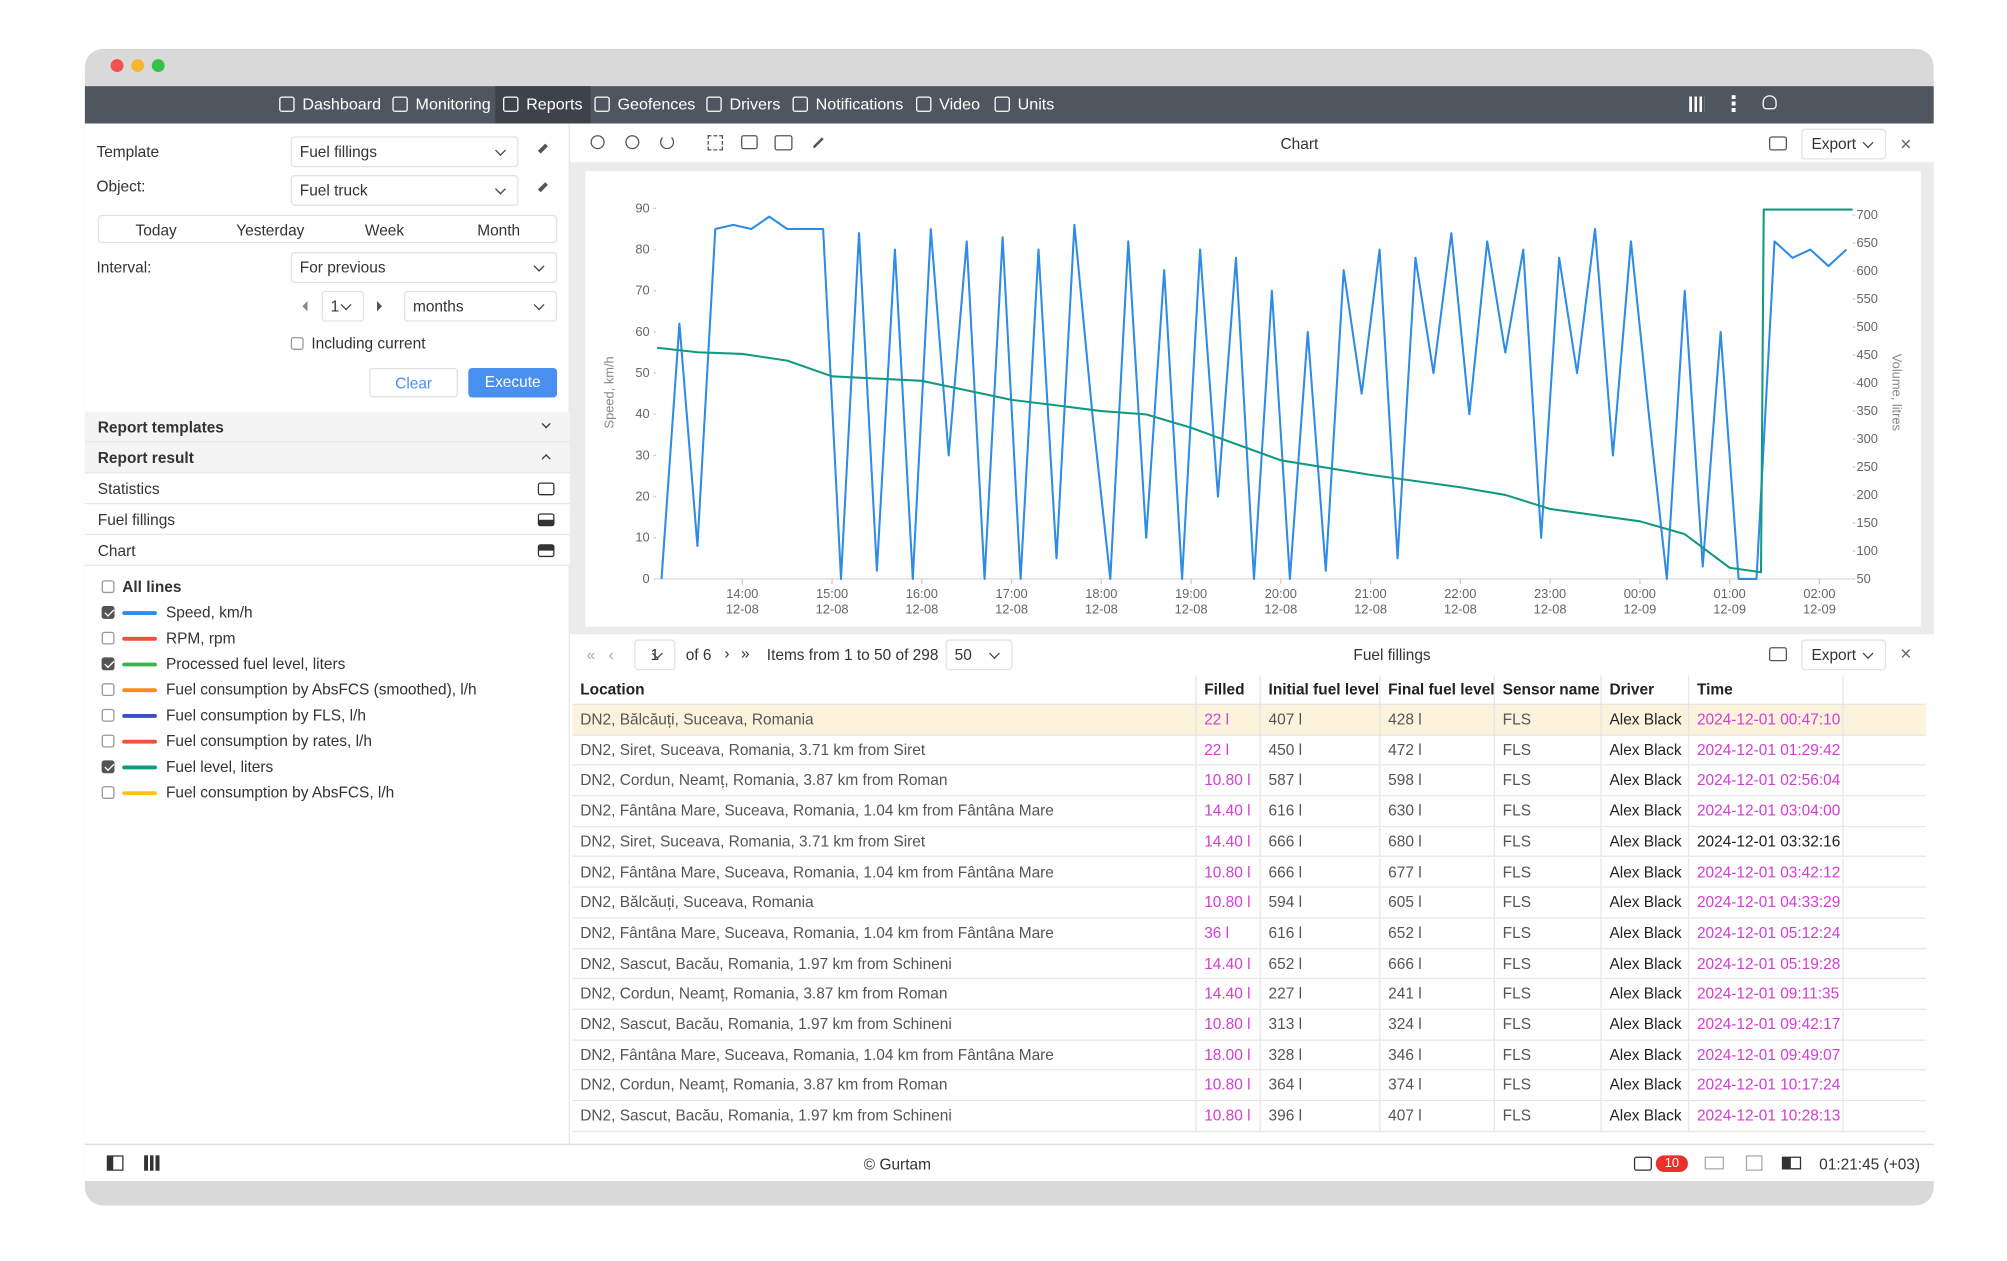 This screenshot has height=1261, width=2007. I want to click on section-row: Report templates, so click(327, 427).